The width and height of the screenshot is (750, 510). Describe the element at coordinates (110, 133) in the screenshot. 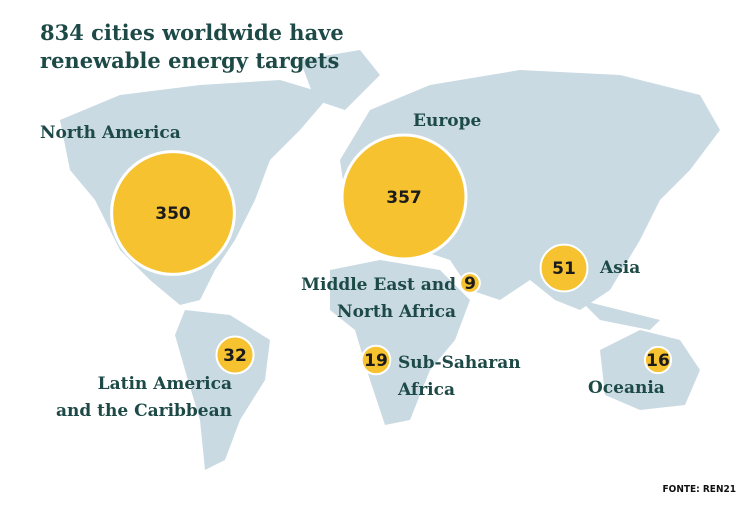

I see `region-label: North America` at that location.